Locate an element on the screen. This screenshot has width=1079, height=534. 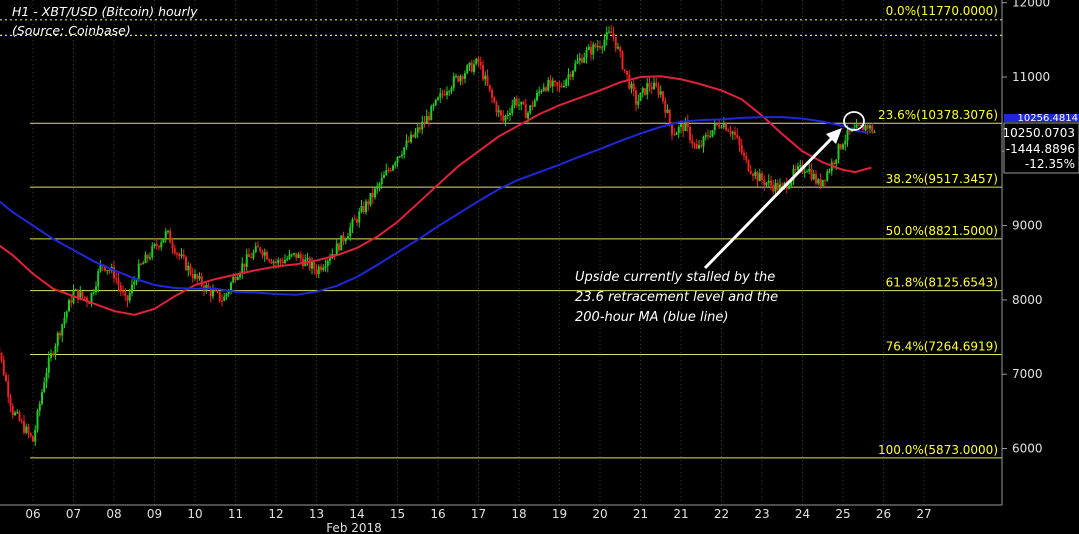
x-tick-label: 06 is located at coordinates (32, 514).